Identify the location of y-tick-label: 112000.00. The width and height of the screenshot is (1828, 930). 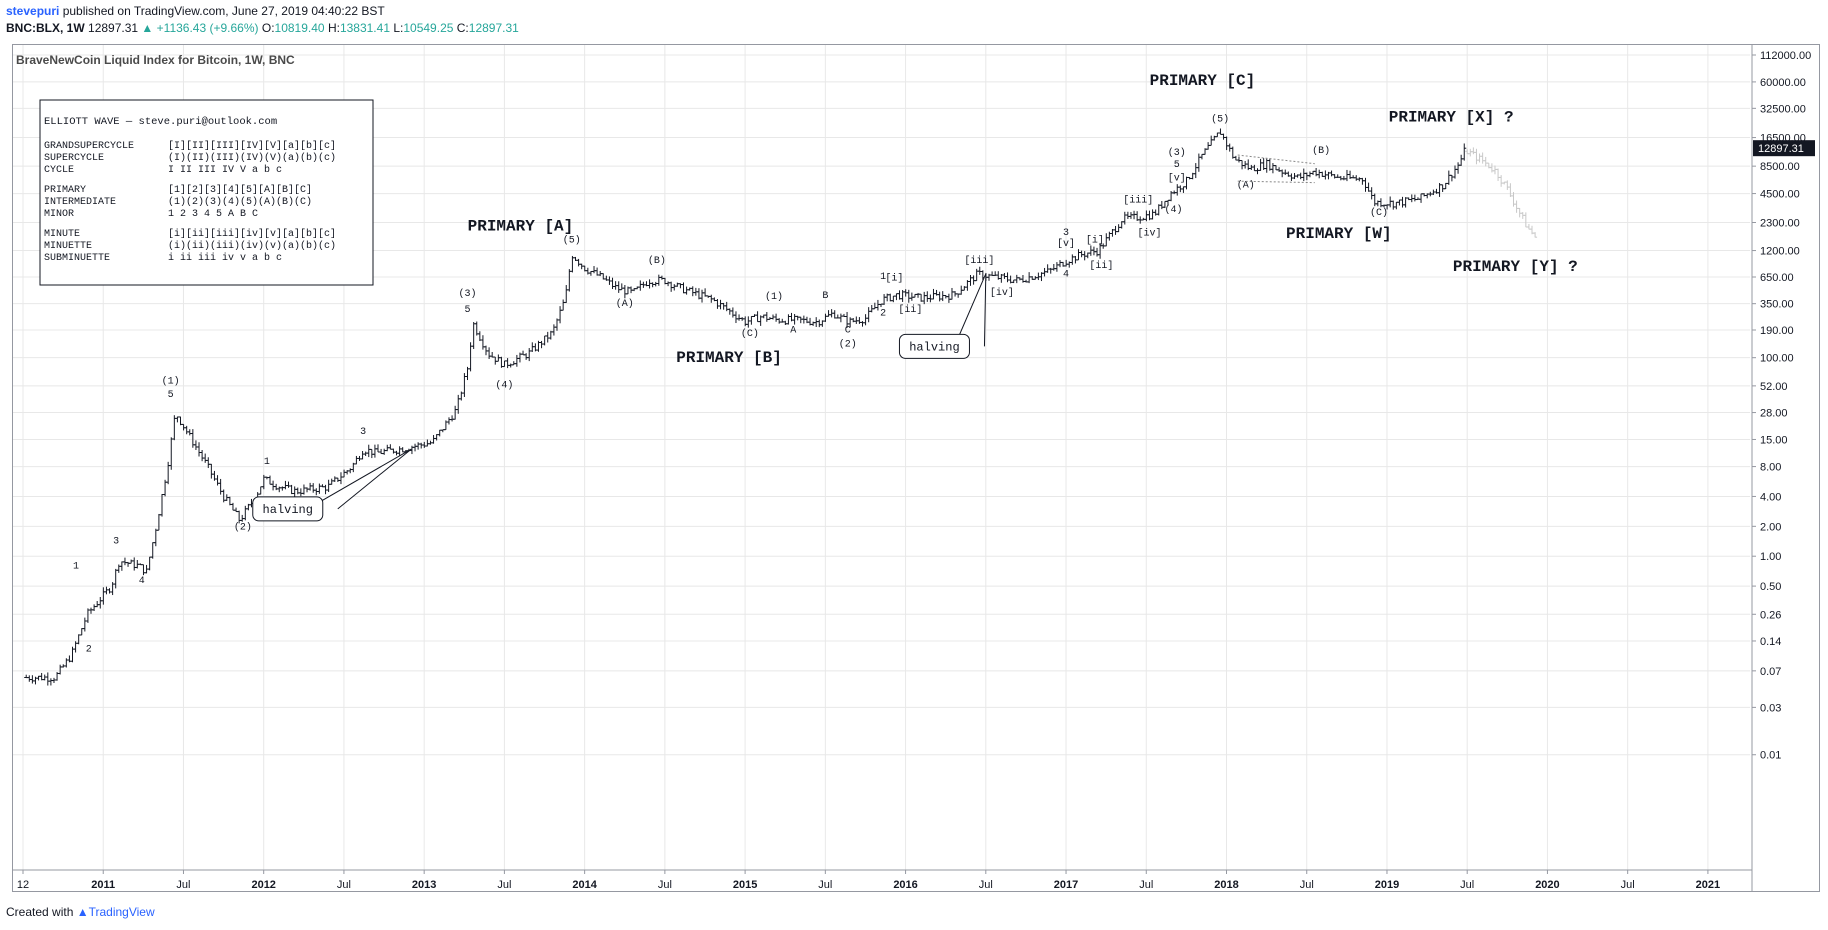
(1785, 56).